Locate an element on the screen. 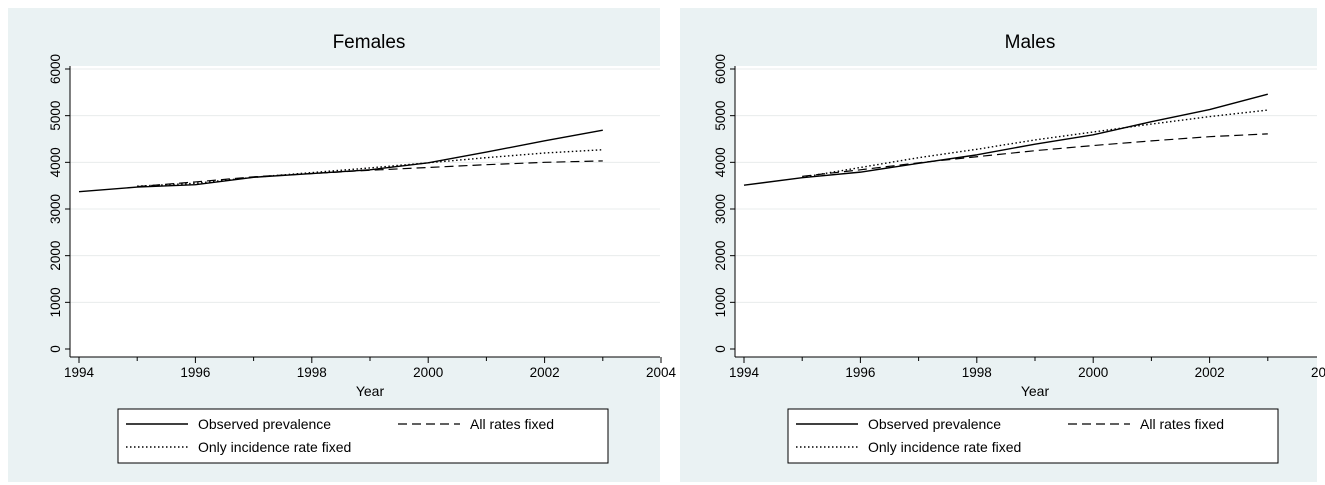 Image resolution: width=1325 pixels, height=485 pixels. series-line-observed-prevalence is located at coordinates (1005, 139).